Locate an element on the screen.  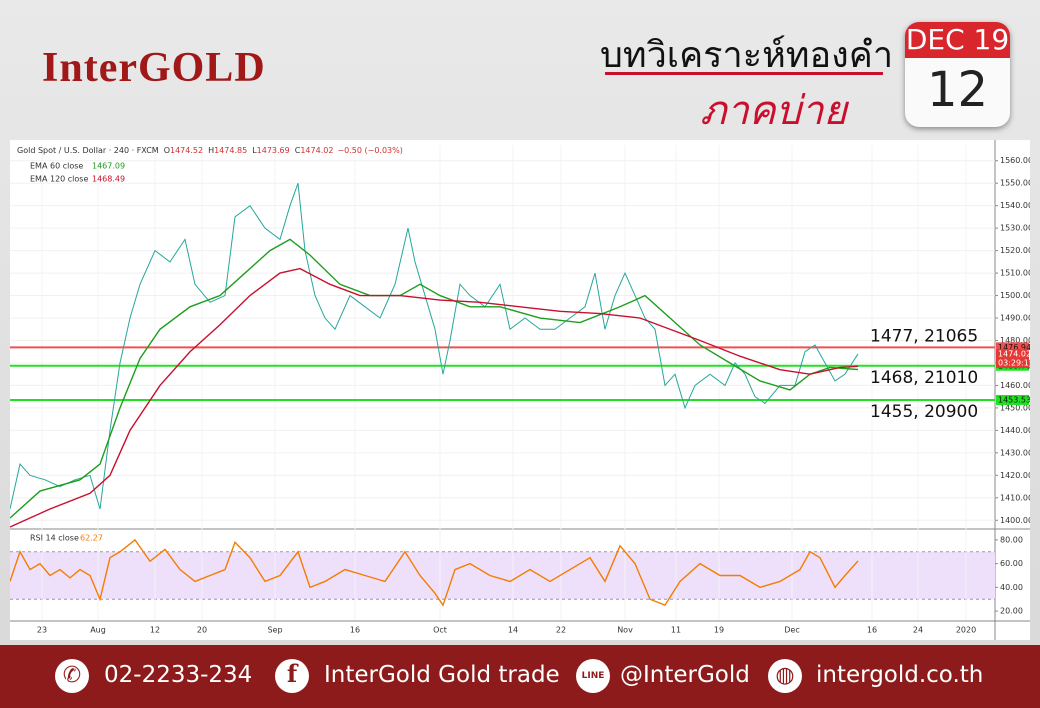
last-price-tag is located at coordinates (1012, 358).